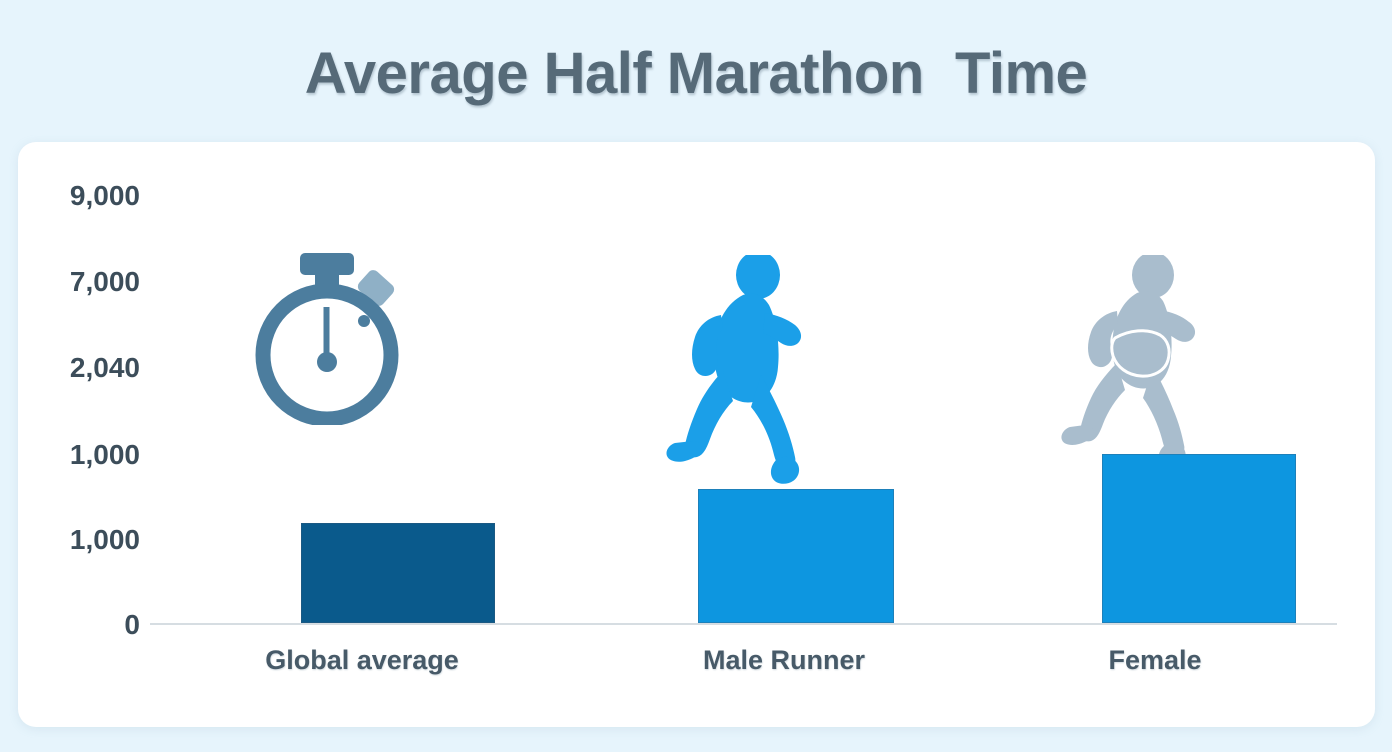 The width and height of the screenshot is (1392, 752). I want to click on bar-female, so click(1199, 538).